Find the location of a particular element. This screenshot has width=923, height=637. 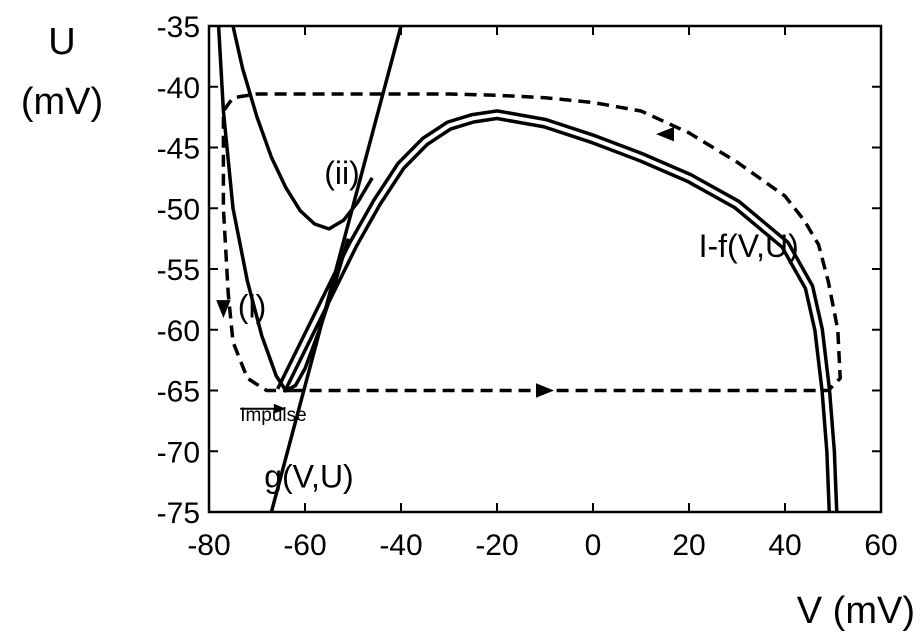

y-tick-label: -75 is located at coordinates (178, 513).